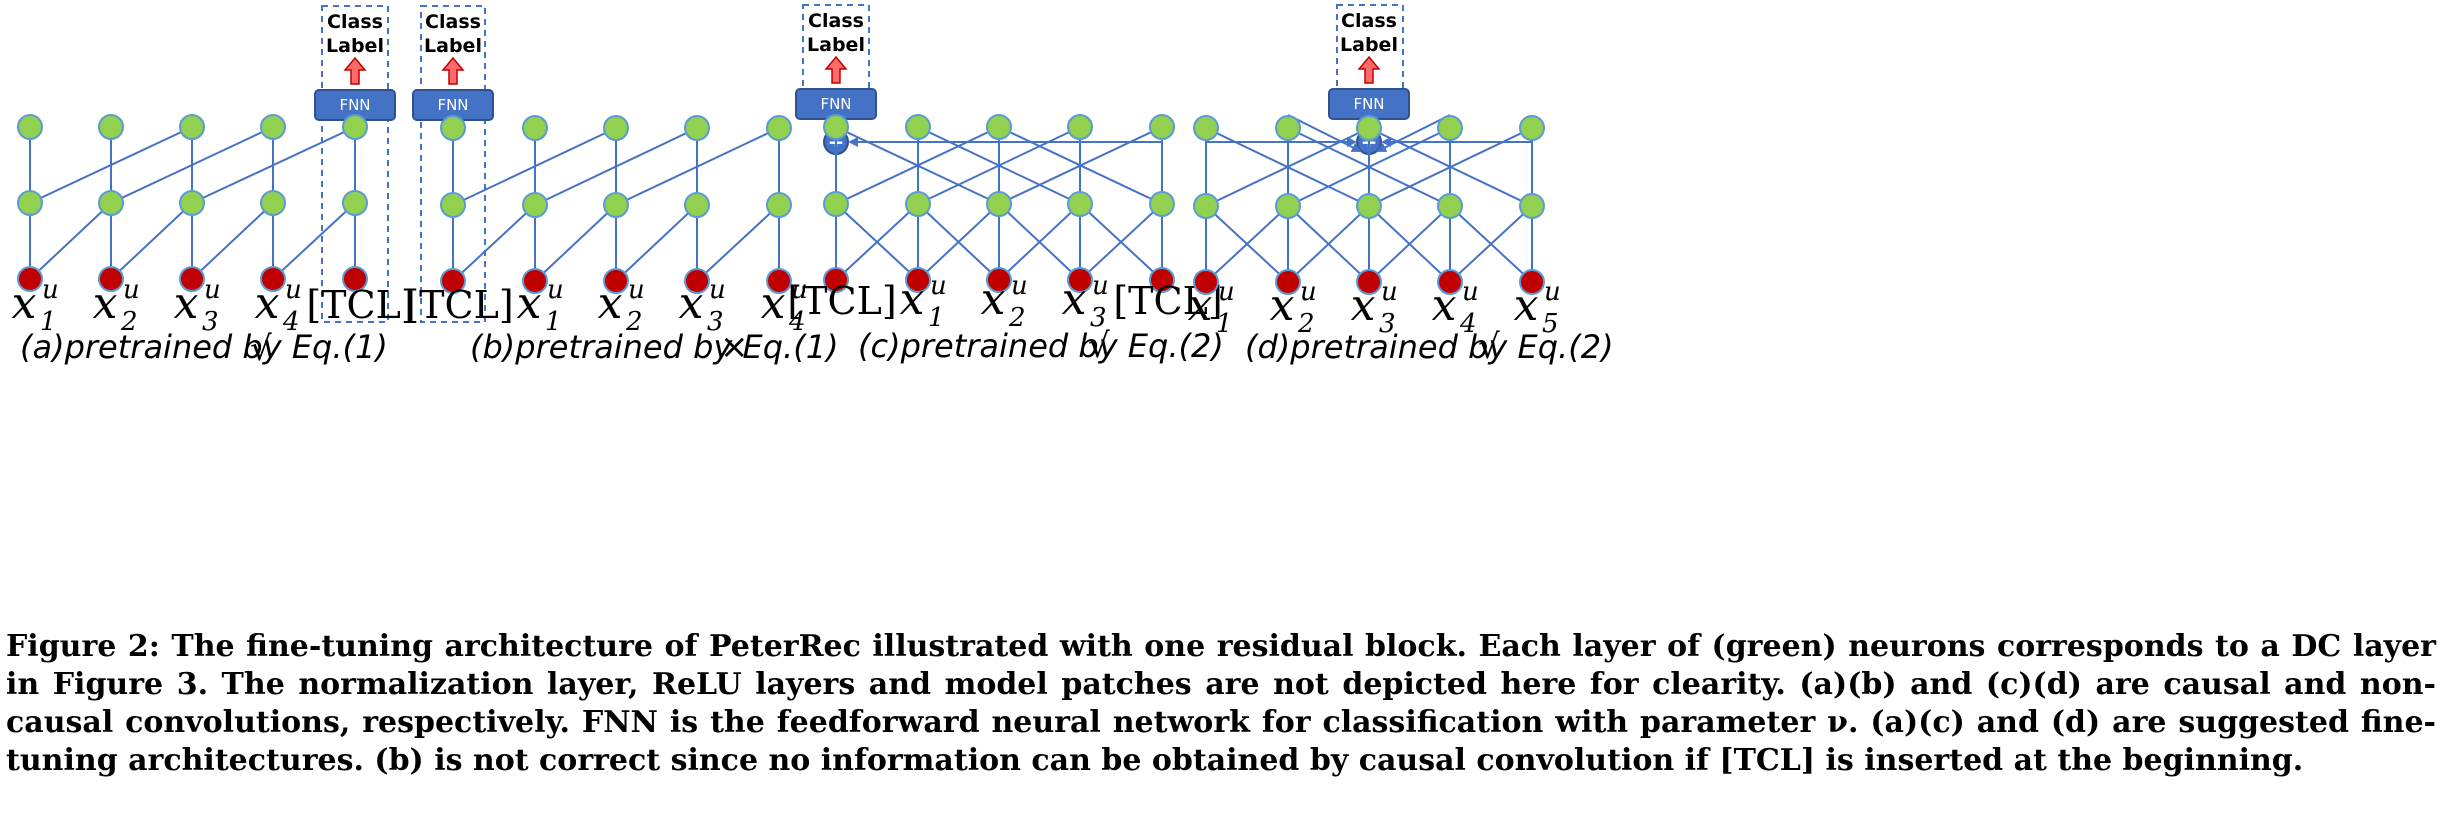 Image resolution: width=2442 pixels, height=828 pixels. I want to click on residual-edge, so click(1324, 133).